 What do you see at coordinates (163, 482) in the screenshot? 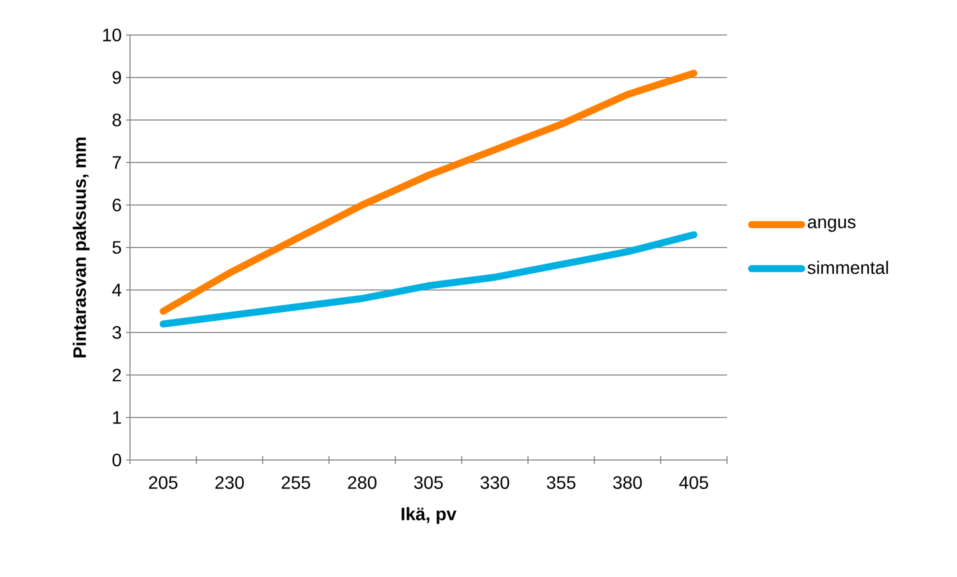
I see `x-tick-label: 205` at bounding box center [163, 482].